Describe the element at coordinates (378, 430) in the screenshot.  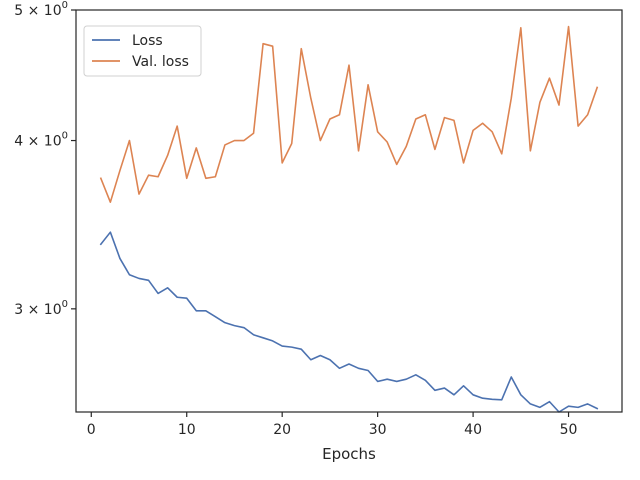
I see `x-tick-label: 30` at that location.